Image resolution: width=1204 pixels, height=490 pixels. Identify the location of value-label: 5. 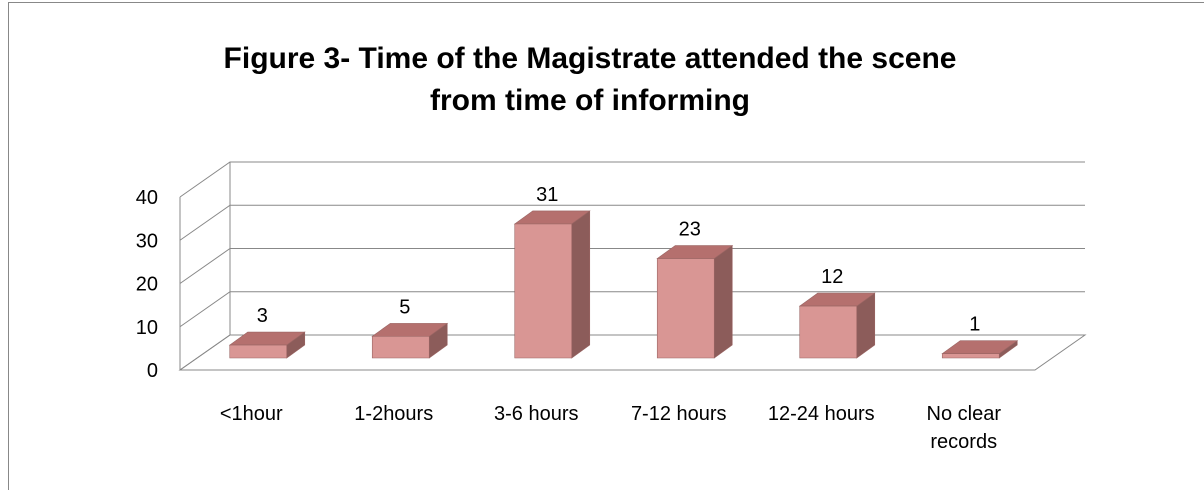
(404, 307).